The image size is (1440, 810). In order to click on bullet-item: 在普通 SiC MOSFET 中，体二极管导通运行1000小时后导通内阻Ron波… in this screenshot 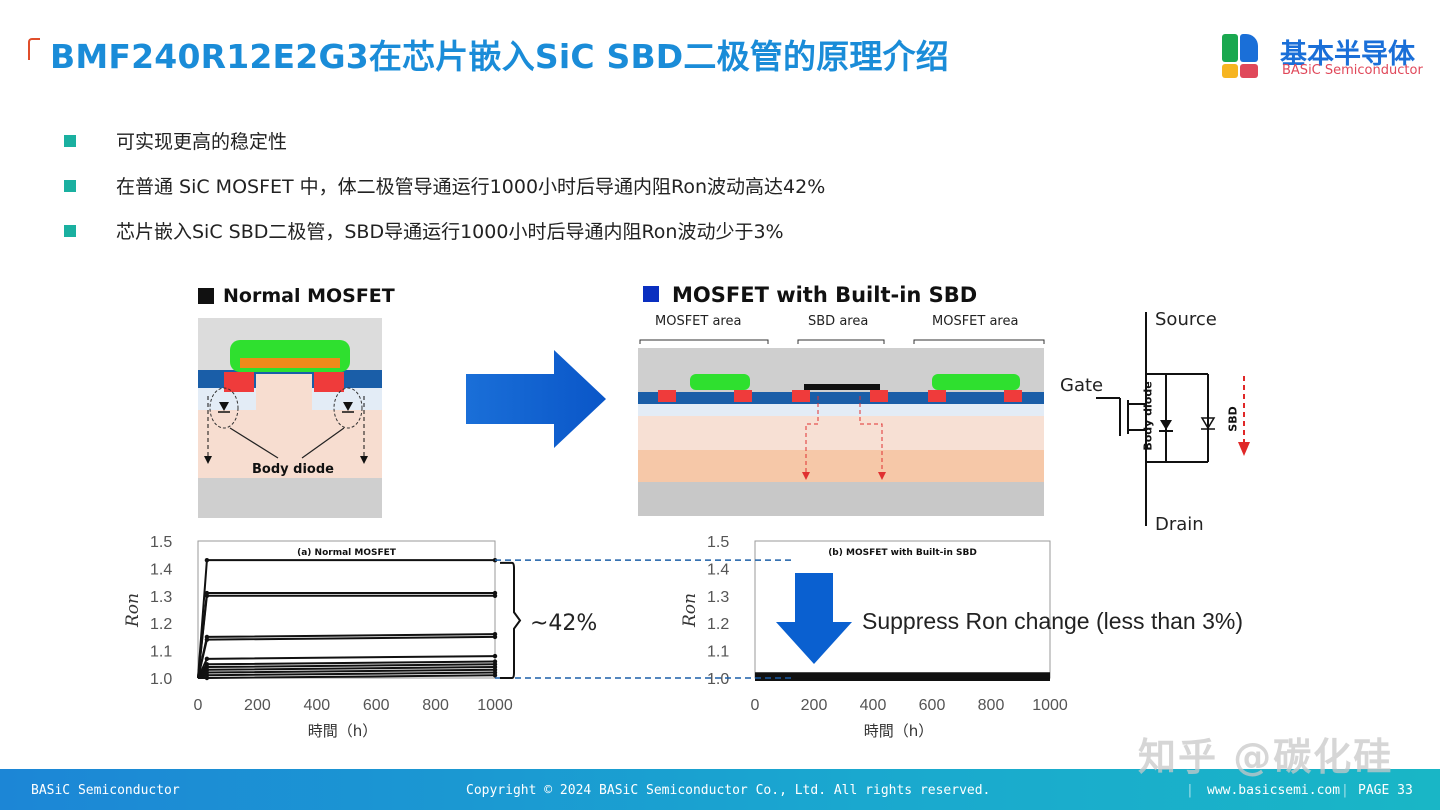, I will do `click(444, 185)`.